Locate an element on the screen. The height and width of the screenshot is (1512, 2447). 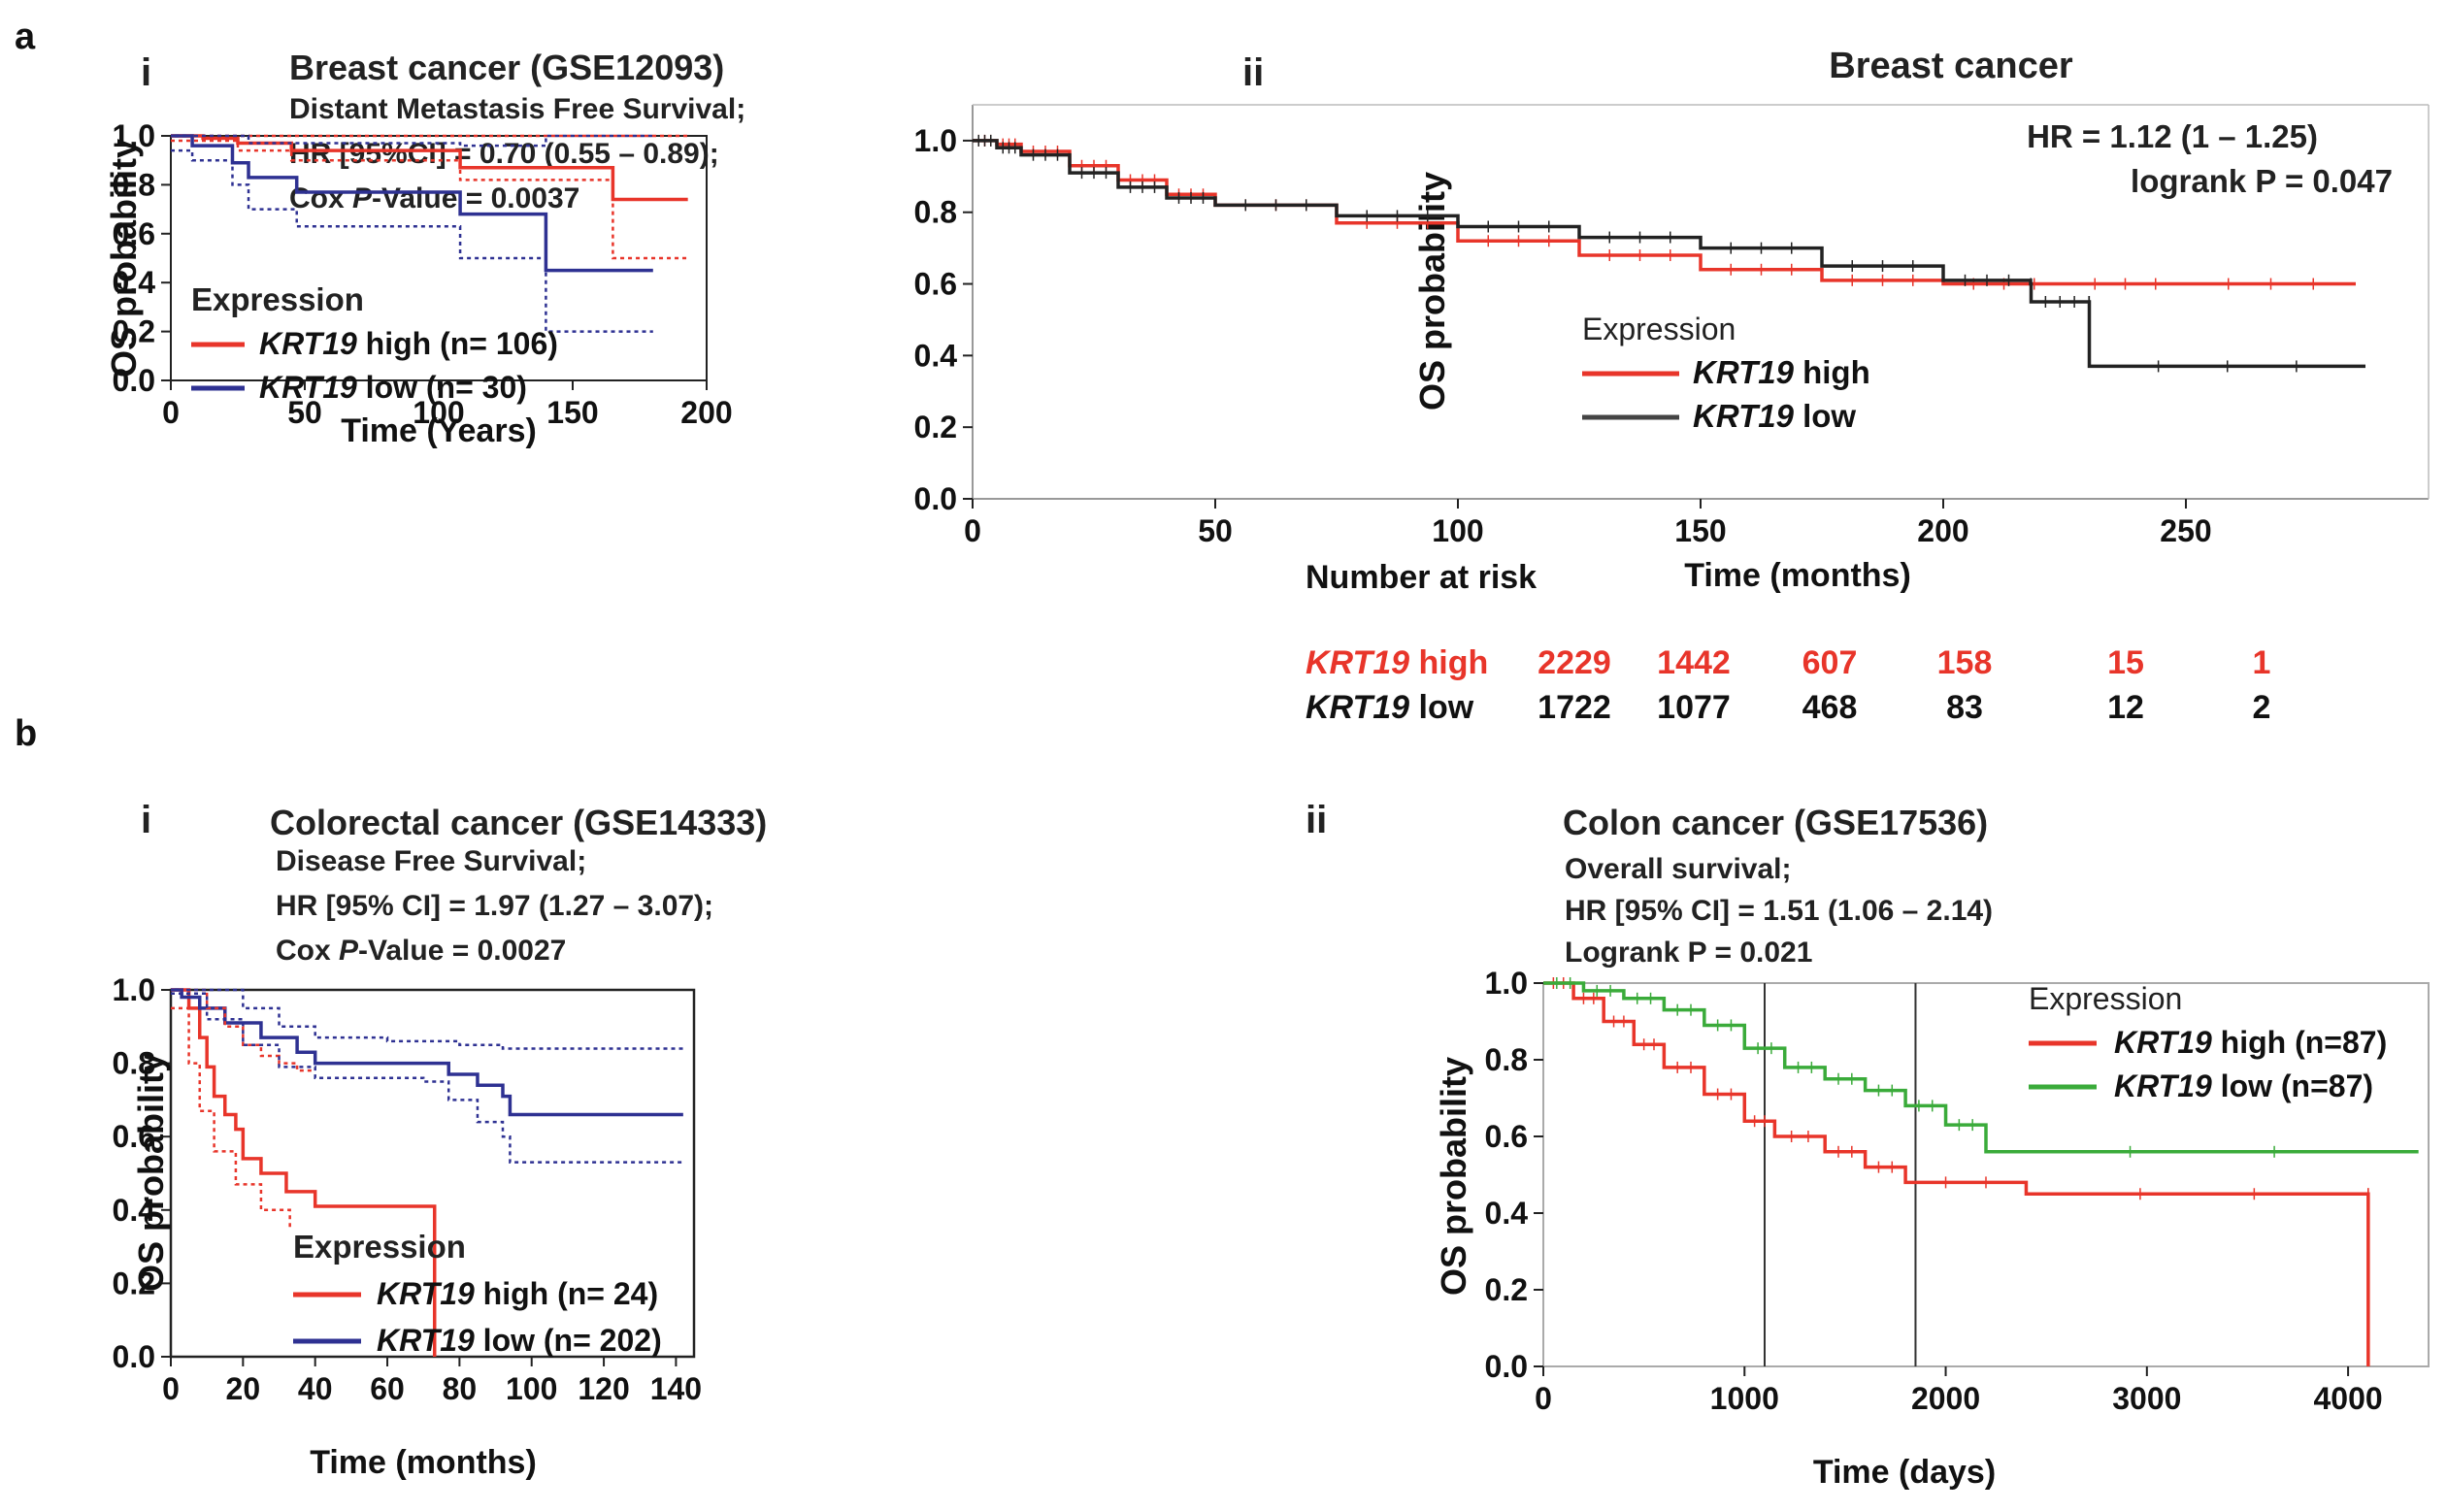
x-tick-label: 140 is located at coordinates (676, 1388).